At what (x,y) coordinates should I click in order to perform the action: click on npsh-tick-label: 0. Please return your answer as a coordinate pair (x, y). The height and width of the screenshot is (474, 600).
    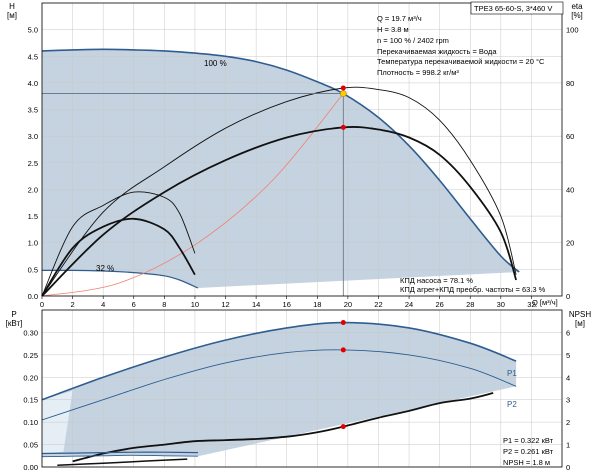
    Looking at the image, I should click on (568, 467).